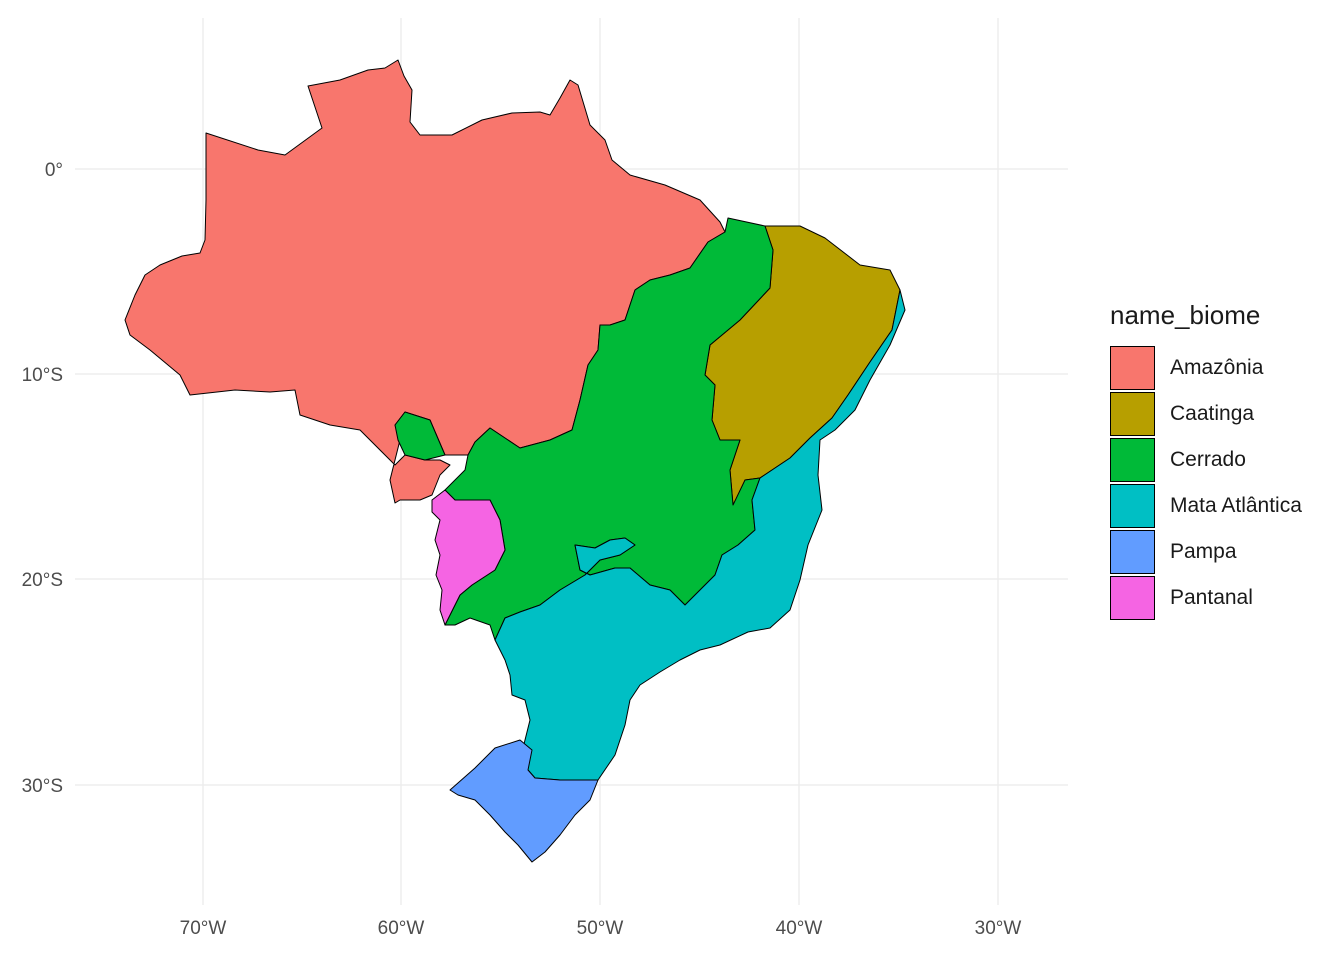 This screenshot has width=1344, height=960. Describe the element at coordinates (42, 478) in the screenshot. I see `y-axis: 0° 10°S 20°S 30°S` at that location.